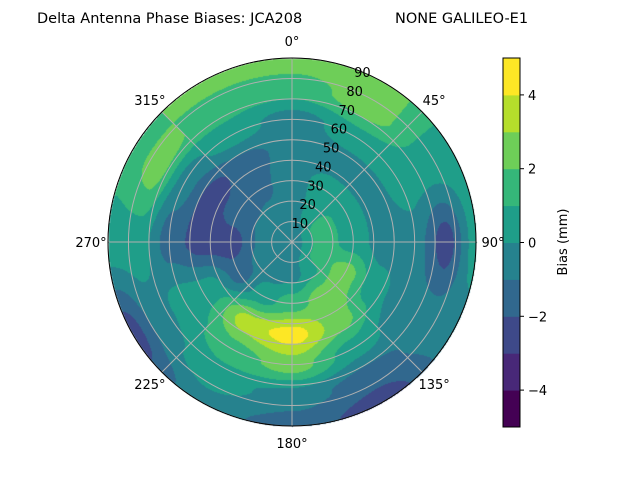  I want to click on colorbar-tick-label: 2, so click(532, 170).